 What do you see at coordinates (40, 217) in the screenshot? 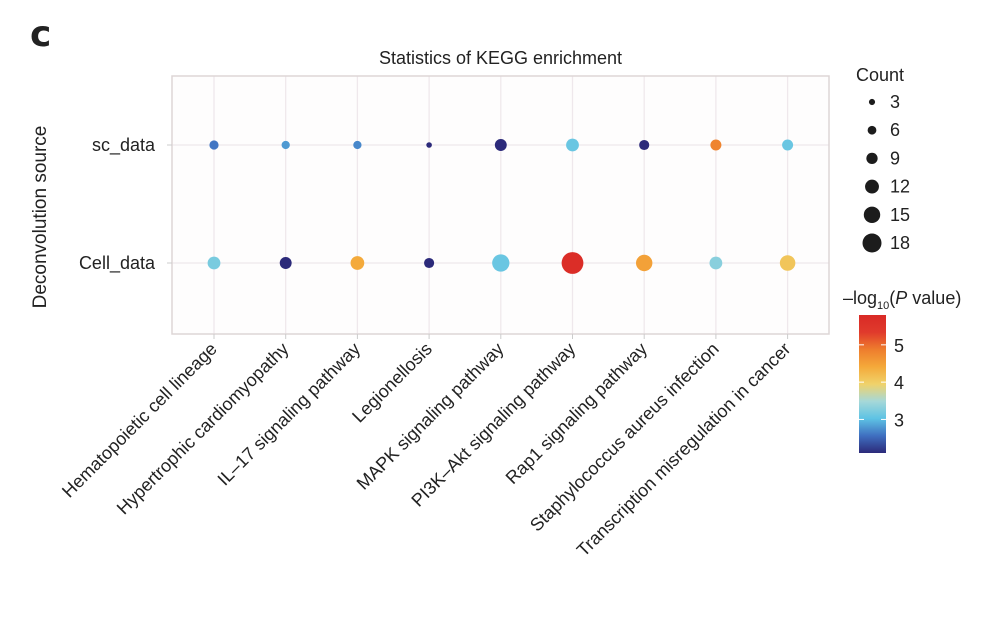
I see `y-axis-label: Deconvolution source` at bounding box center [40, 217].